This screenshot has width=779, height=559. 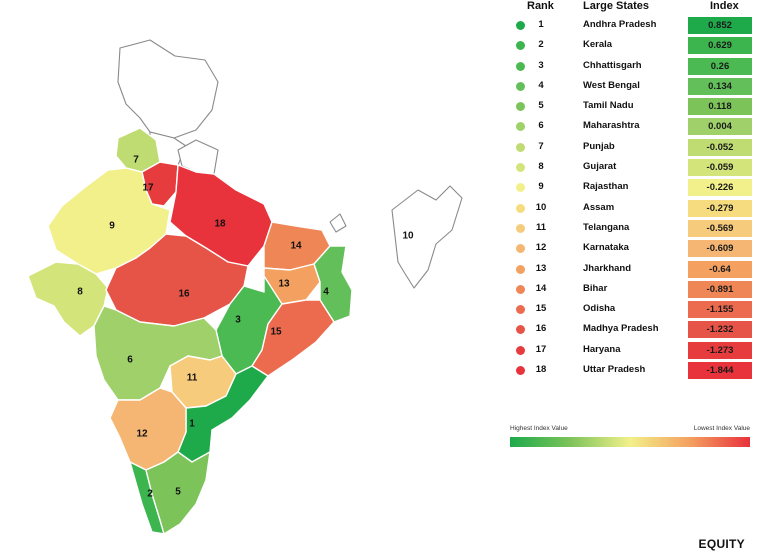 What do you see at coordinates (541, 167) in the screenshot?
I see `rank-number: 8` at bounding box center [541, 167].